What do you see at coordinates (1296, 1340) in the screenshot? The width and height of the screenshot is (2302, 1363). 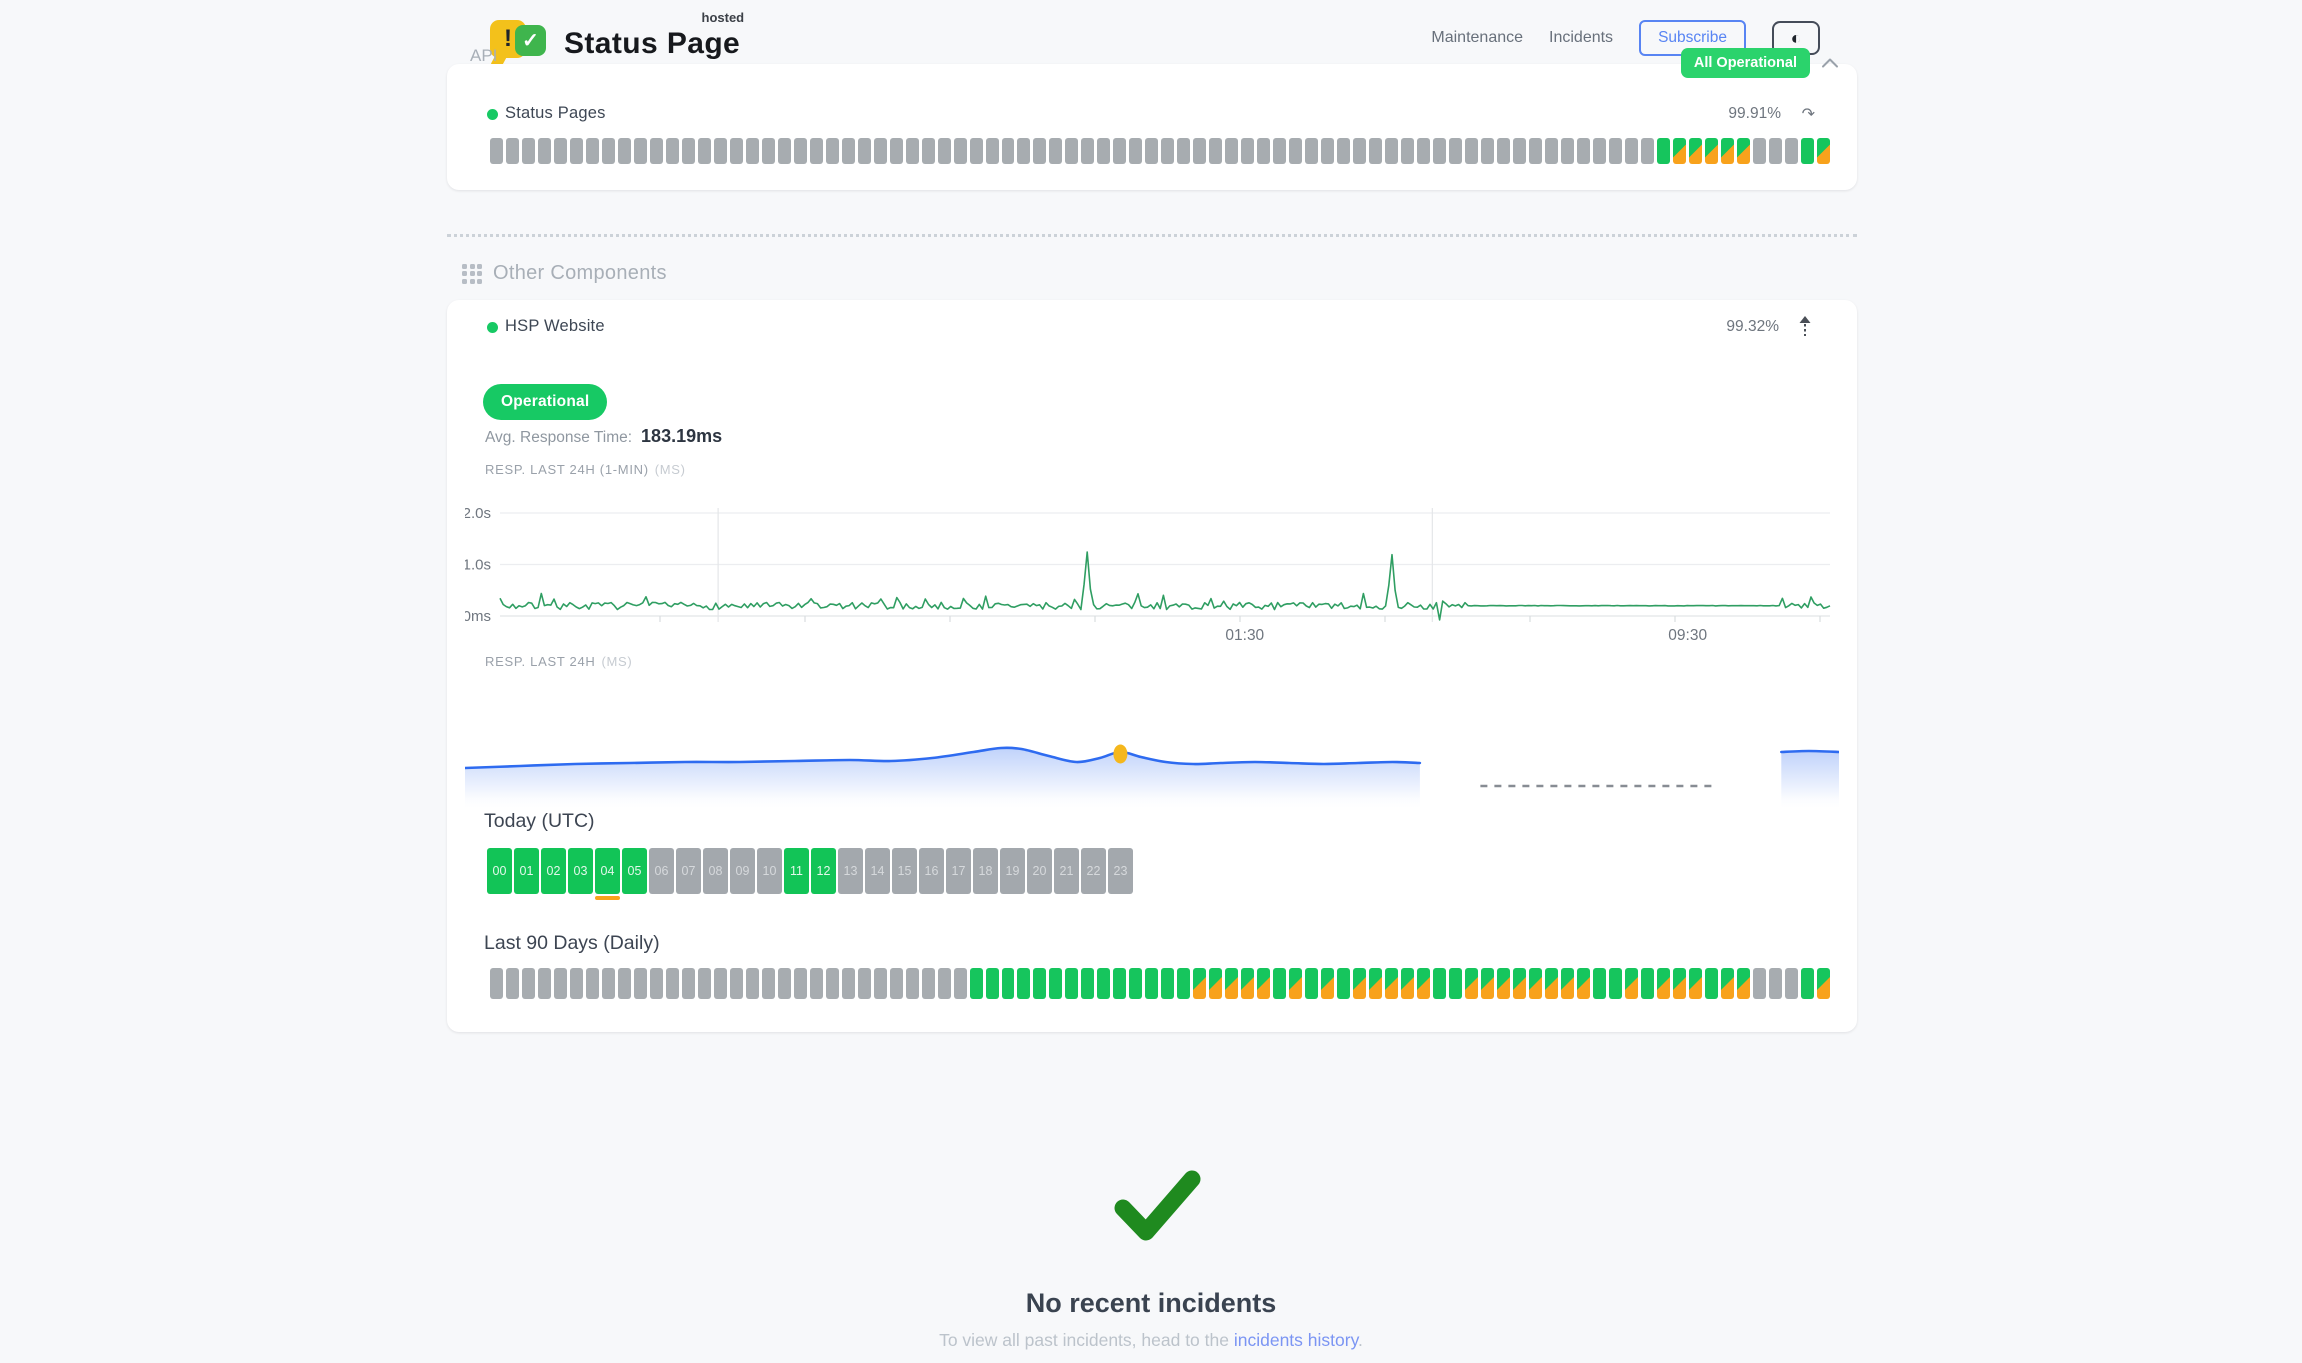 I see `incidents-history-link: incidents history` at bounding box center [1296, 1340].